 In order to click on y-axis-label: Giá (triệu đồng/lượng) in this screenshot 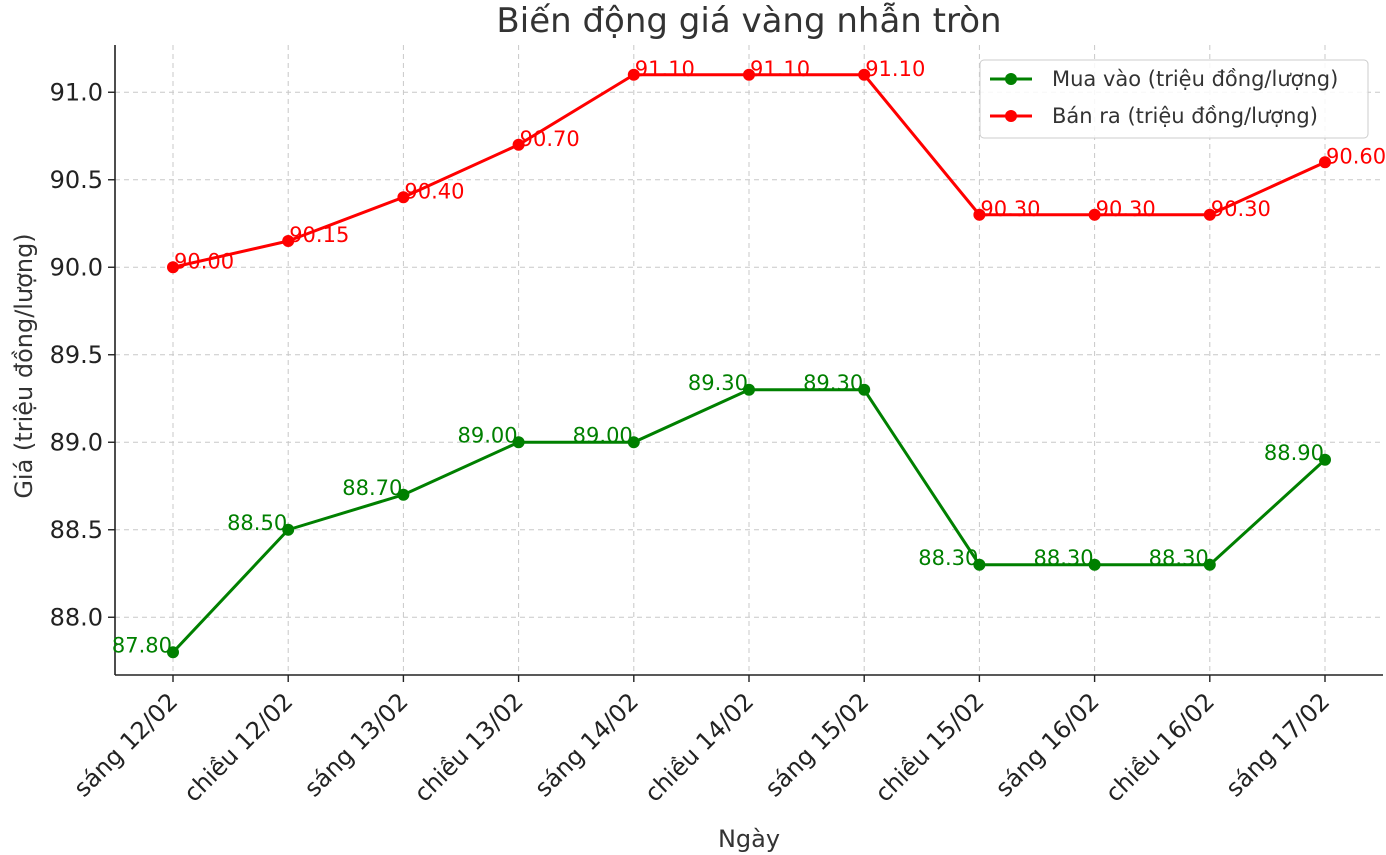, I will do `click(24, 365)`.